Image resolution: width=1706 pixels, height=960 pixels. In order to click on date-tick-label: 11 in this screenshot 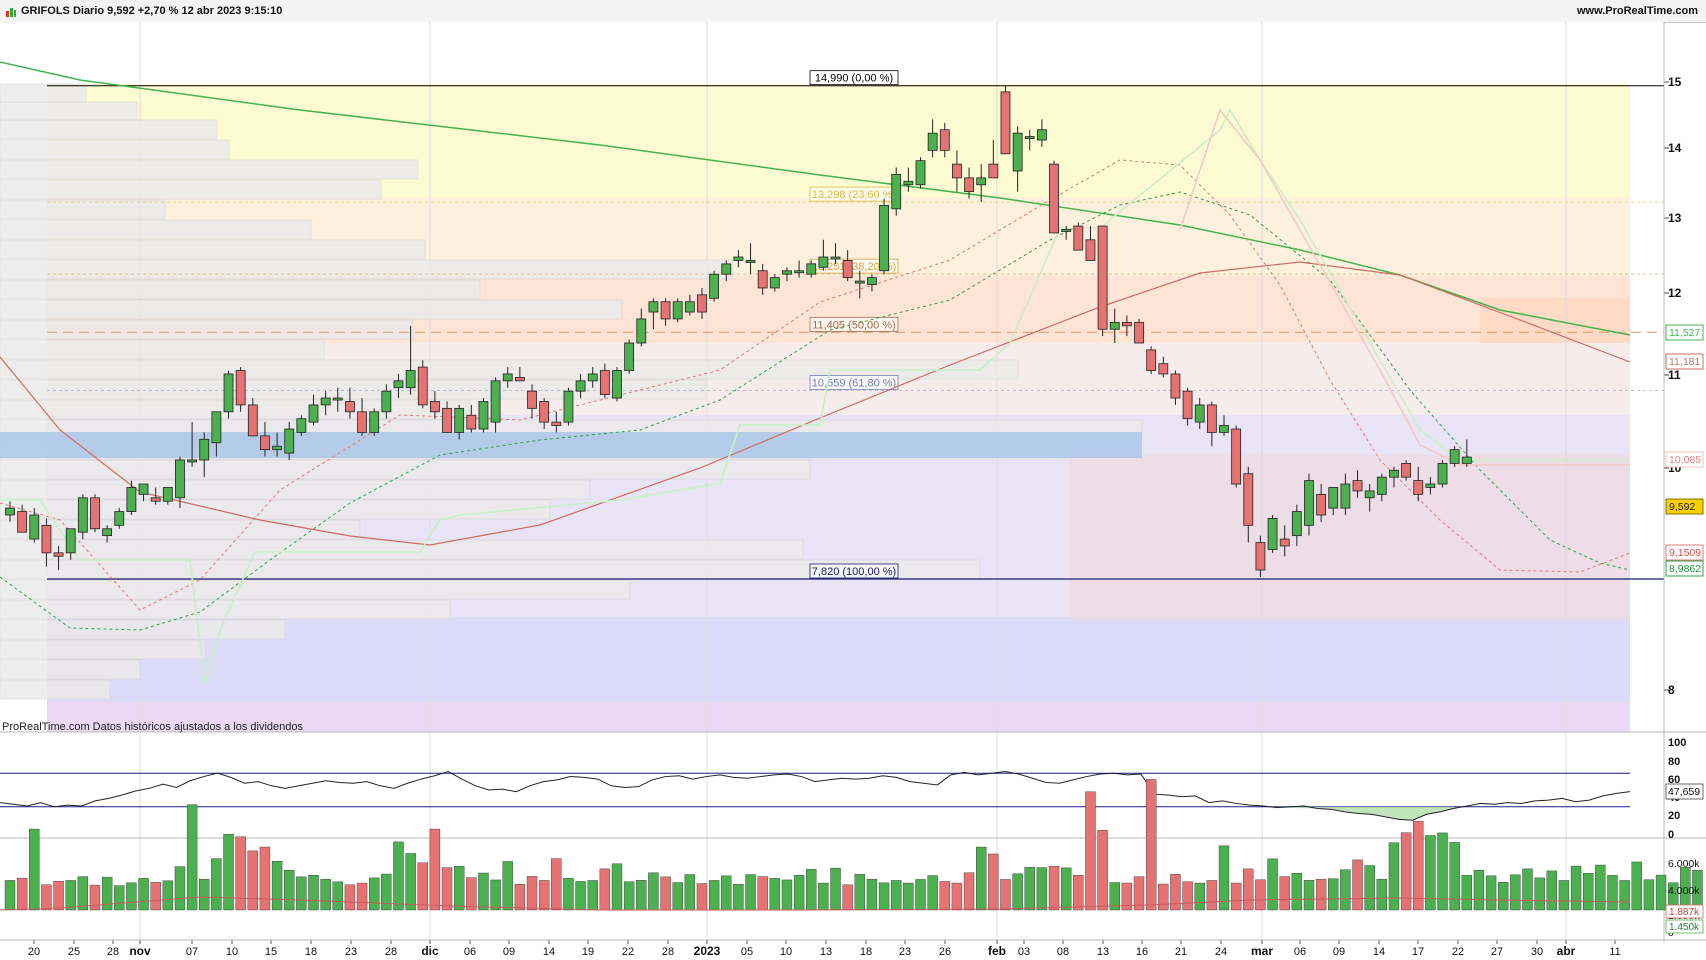, I will do `click(1614, 952)`.